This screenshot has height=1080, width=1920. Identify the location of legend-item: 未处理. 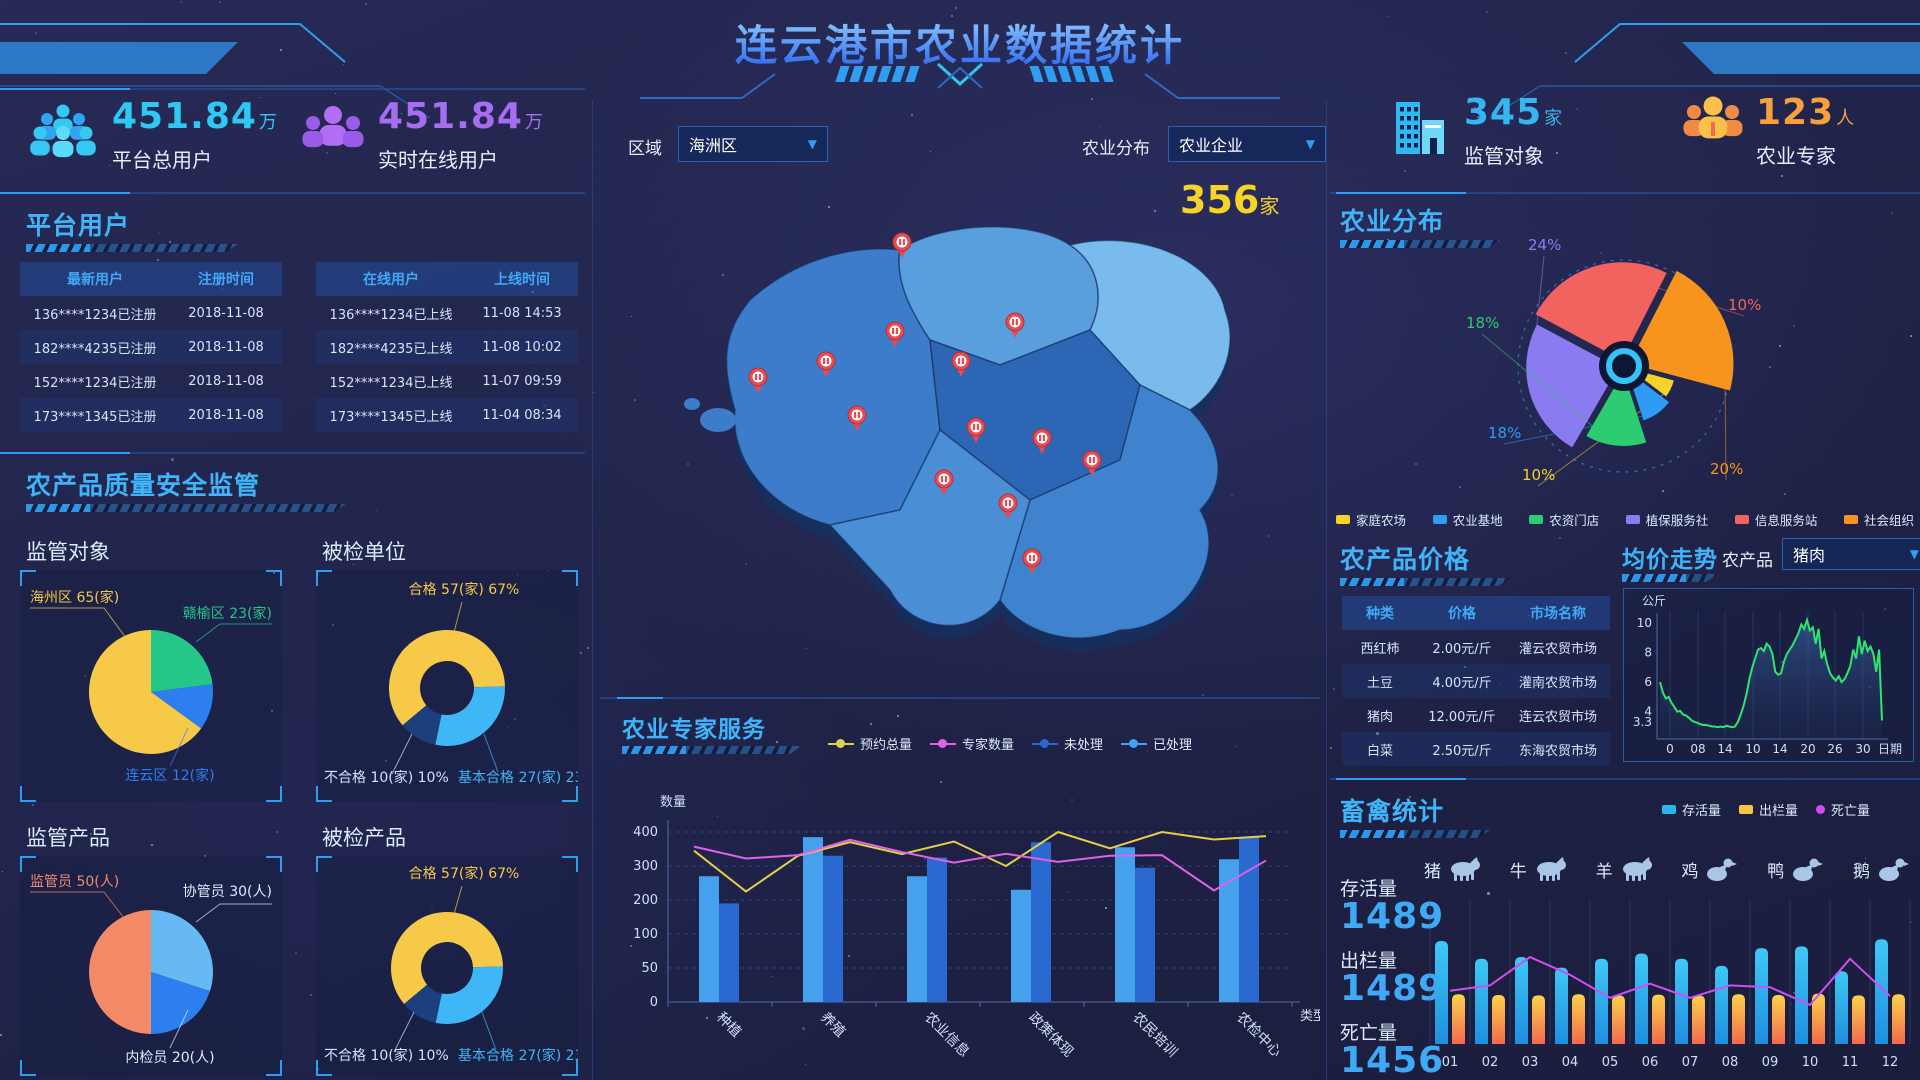
(1067, 743).